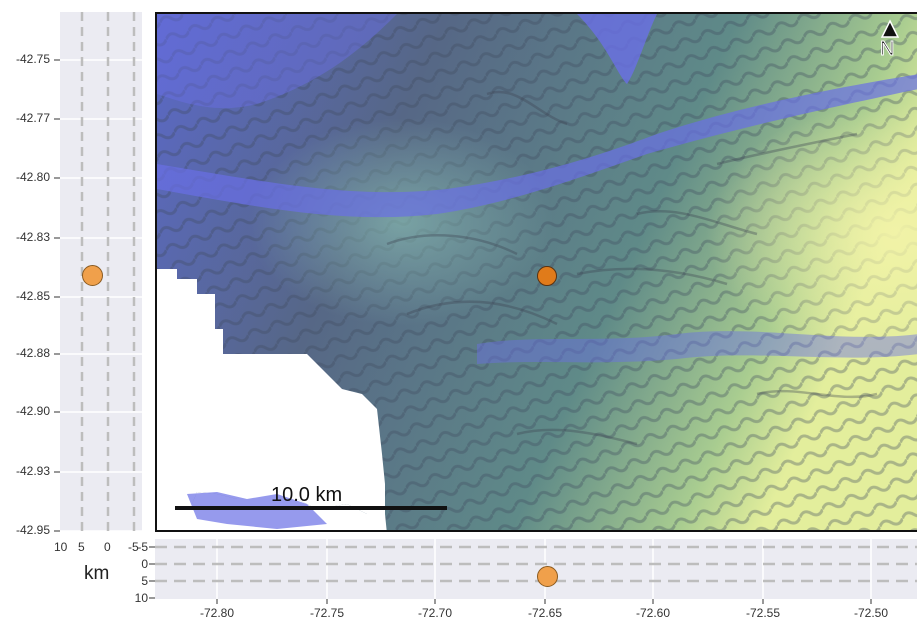 Image resolution: width=917 pixels, height=623 pixels. What do you see at coordinates (32, 59) in the screenshot?
I see `left-y-tick: -42.75` at bounding box center [32, 59].